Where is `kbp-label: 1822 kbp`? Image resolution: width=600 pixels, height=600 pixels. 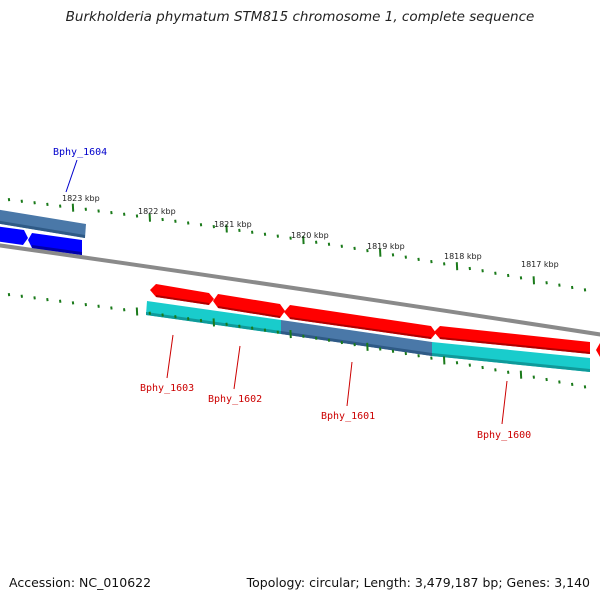 kbp-label: 1822 kbp is located at coordinates (157, 211).